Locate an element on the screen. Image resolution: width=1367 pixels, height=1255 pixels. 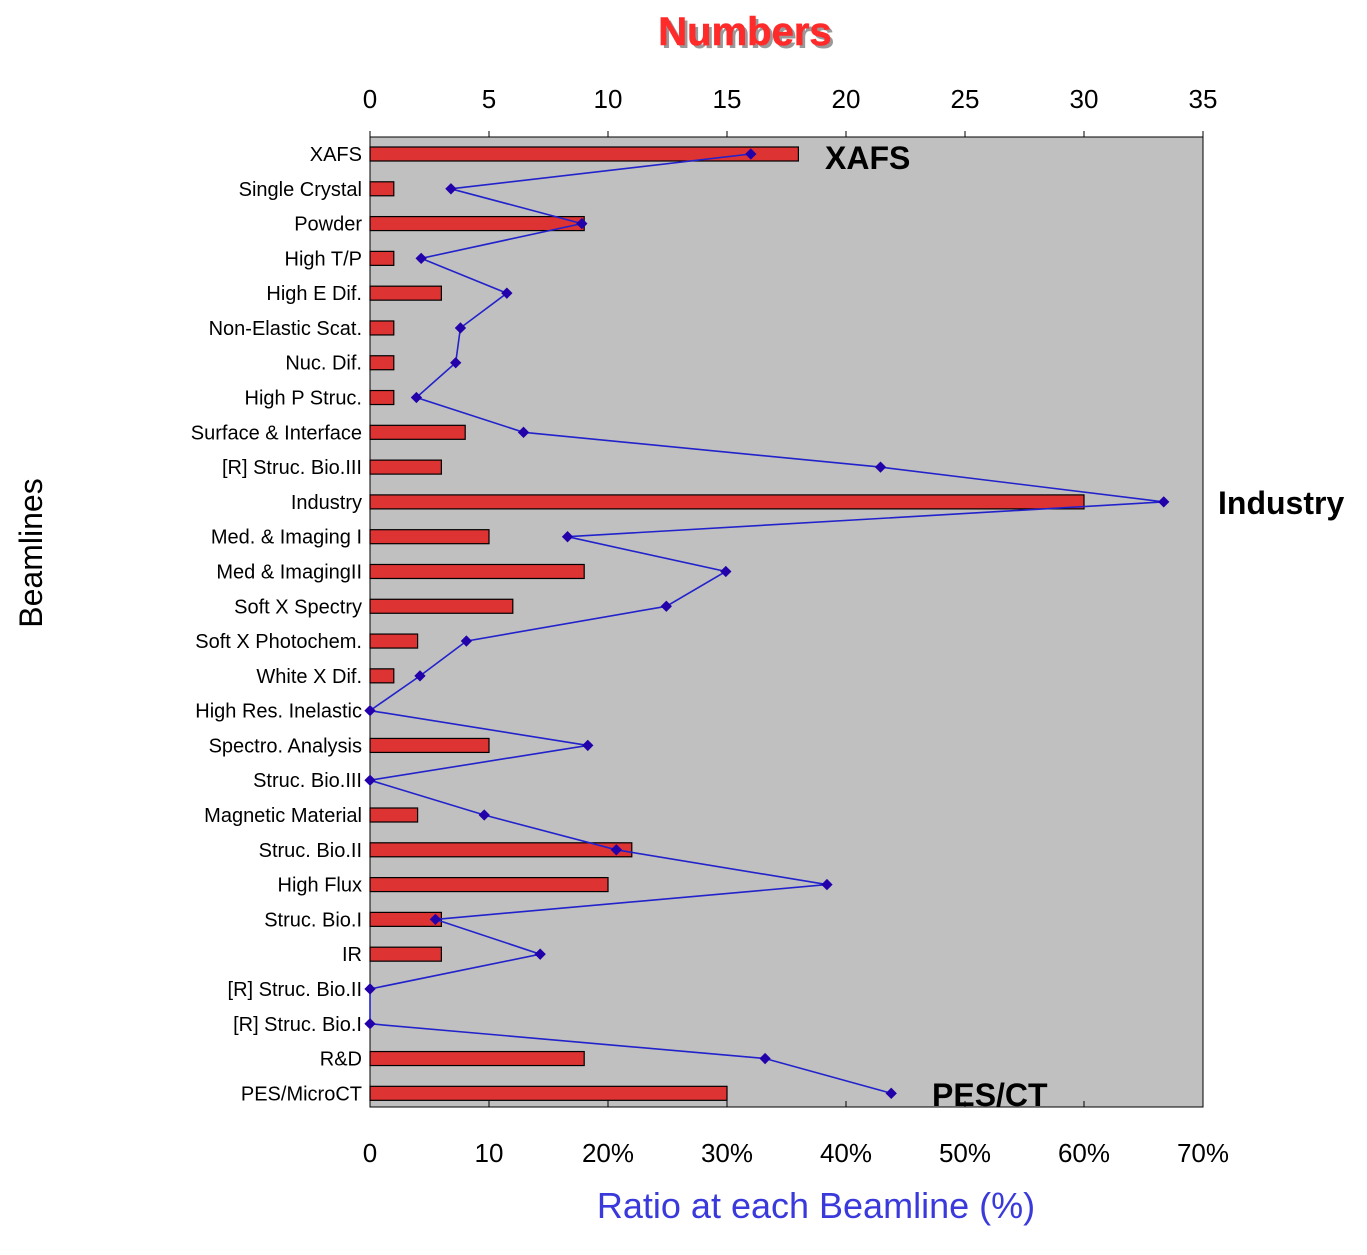
top-tick-label: 35 is located at coordinates (1203, 99).